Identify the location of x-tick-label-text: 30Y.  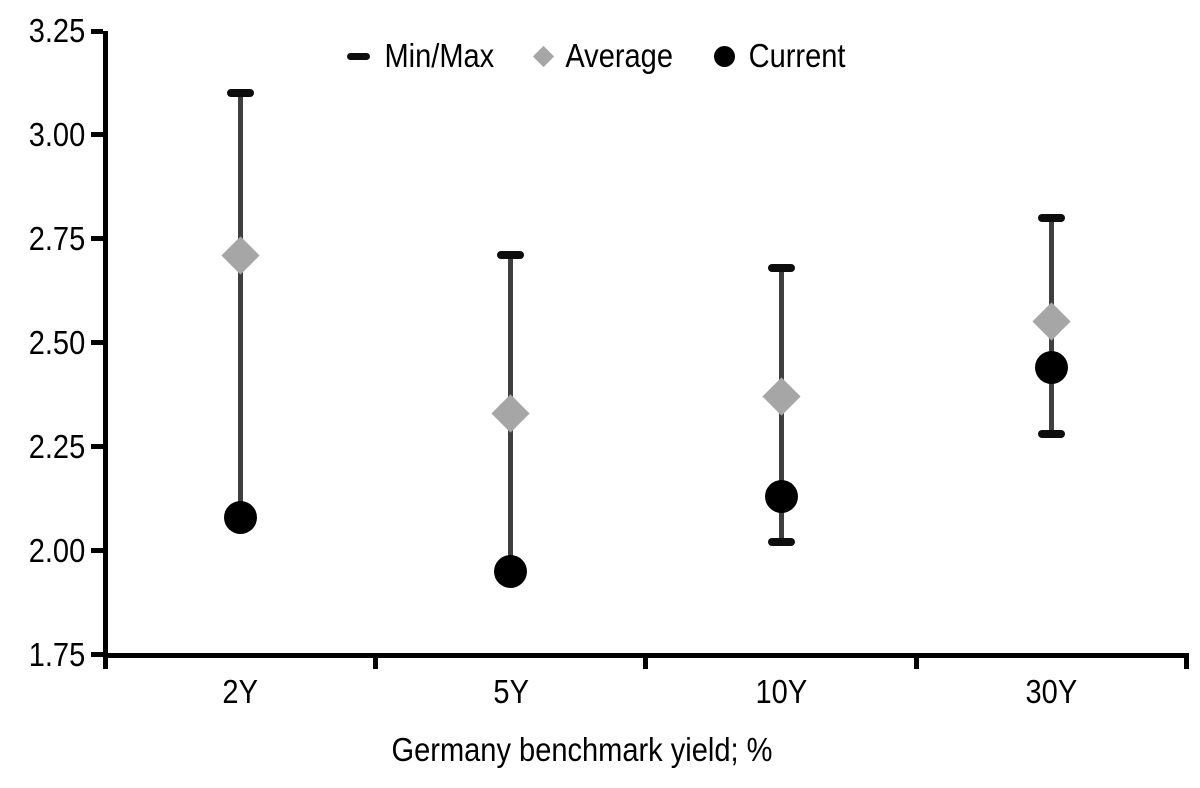
(1051, 691).